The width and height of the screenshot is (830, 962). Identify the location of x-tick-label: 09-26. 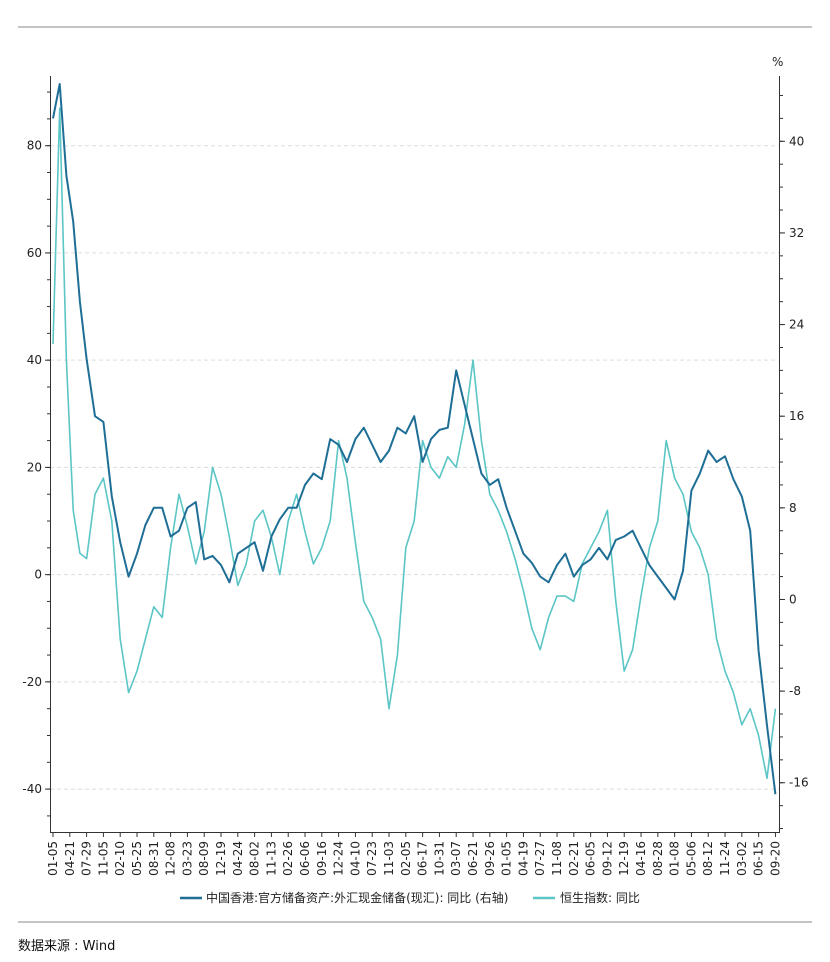
(490, 858).